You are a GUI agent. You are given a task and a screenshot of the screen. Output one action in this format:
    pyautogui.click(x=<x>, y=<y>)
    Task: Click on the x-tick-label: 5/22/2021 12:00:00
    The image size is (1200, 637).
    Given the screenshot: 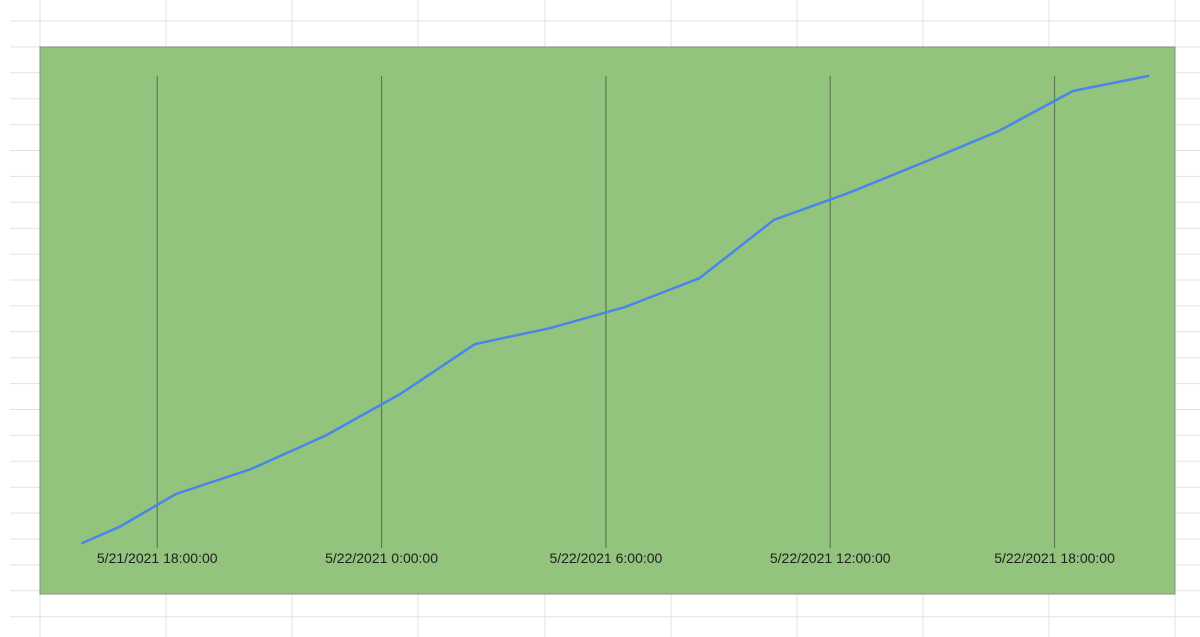 What is the action you would take?
    pyautogui.click(x=830, y=558)
    